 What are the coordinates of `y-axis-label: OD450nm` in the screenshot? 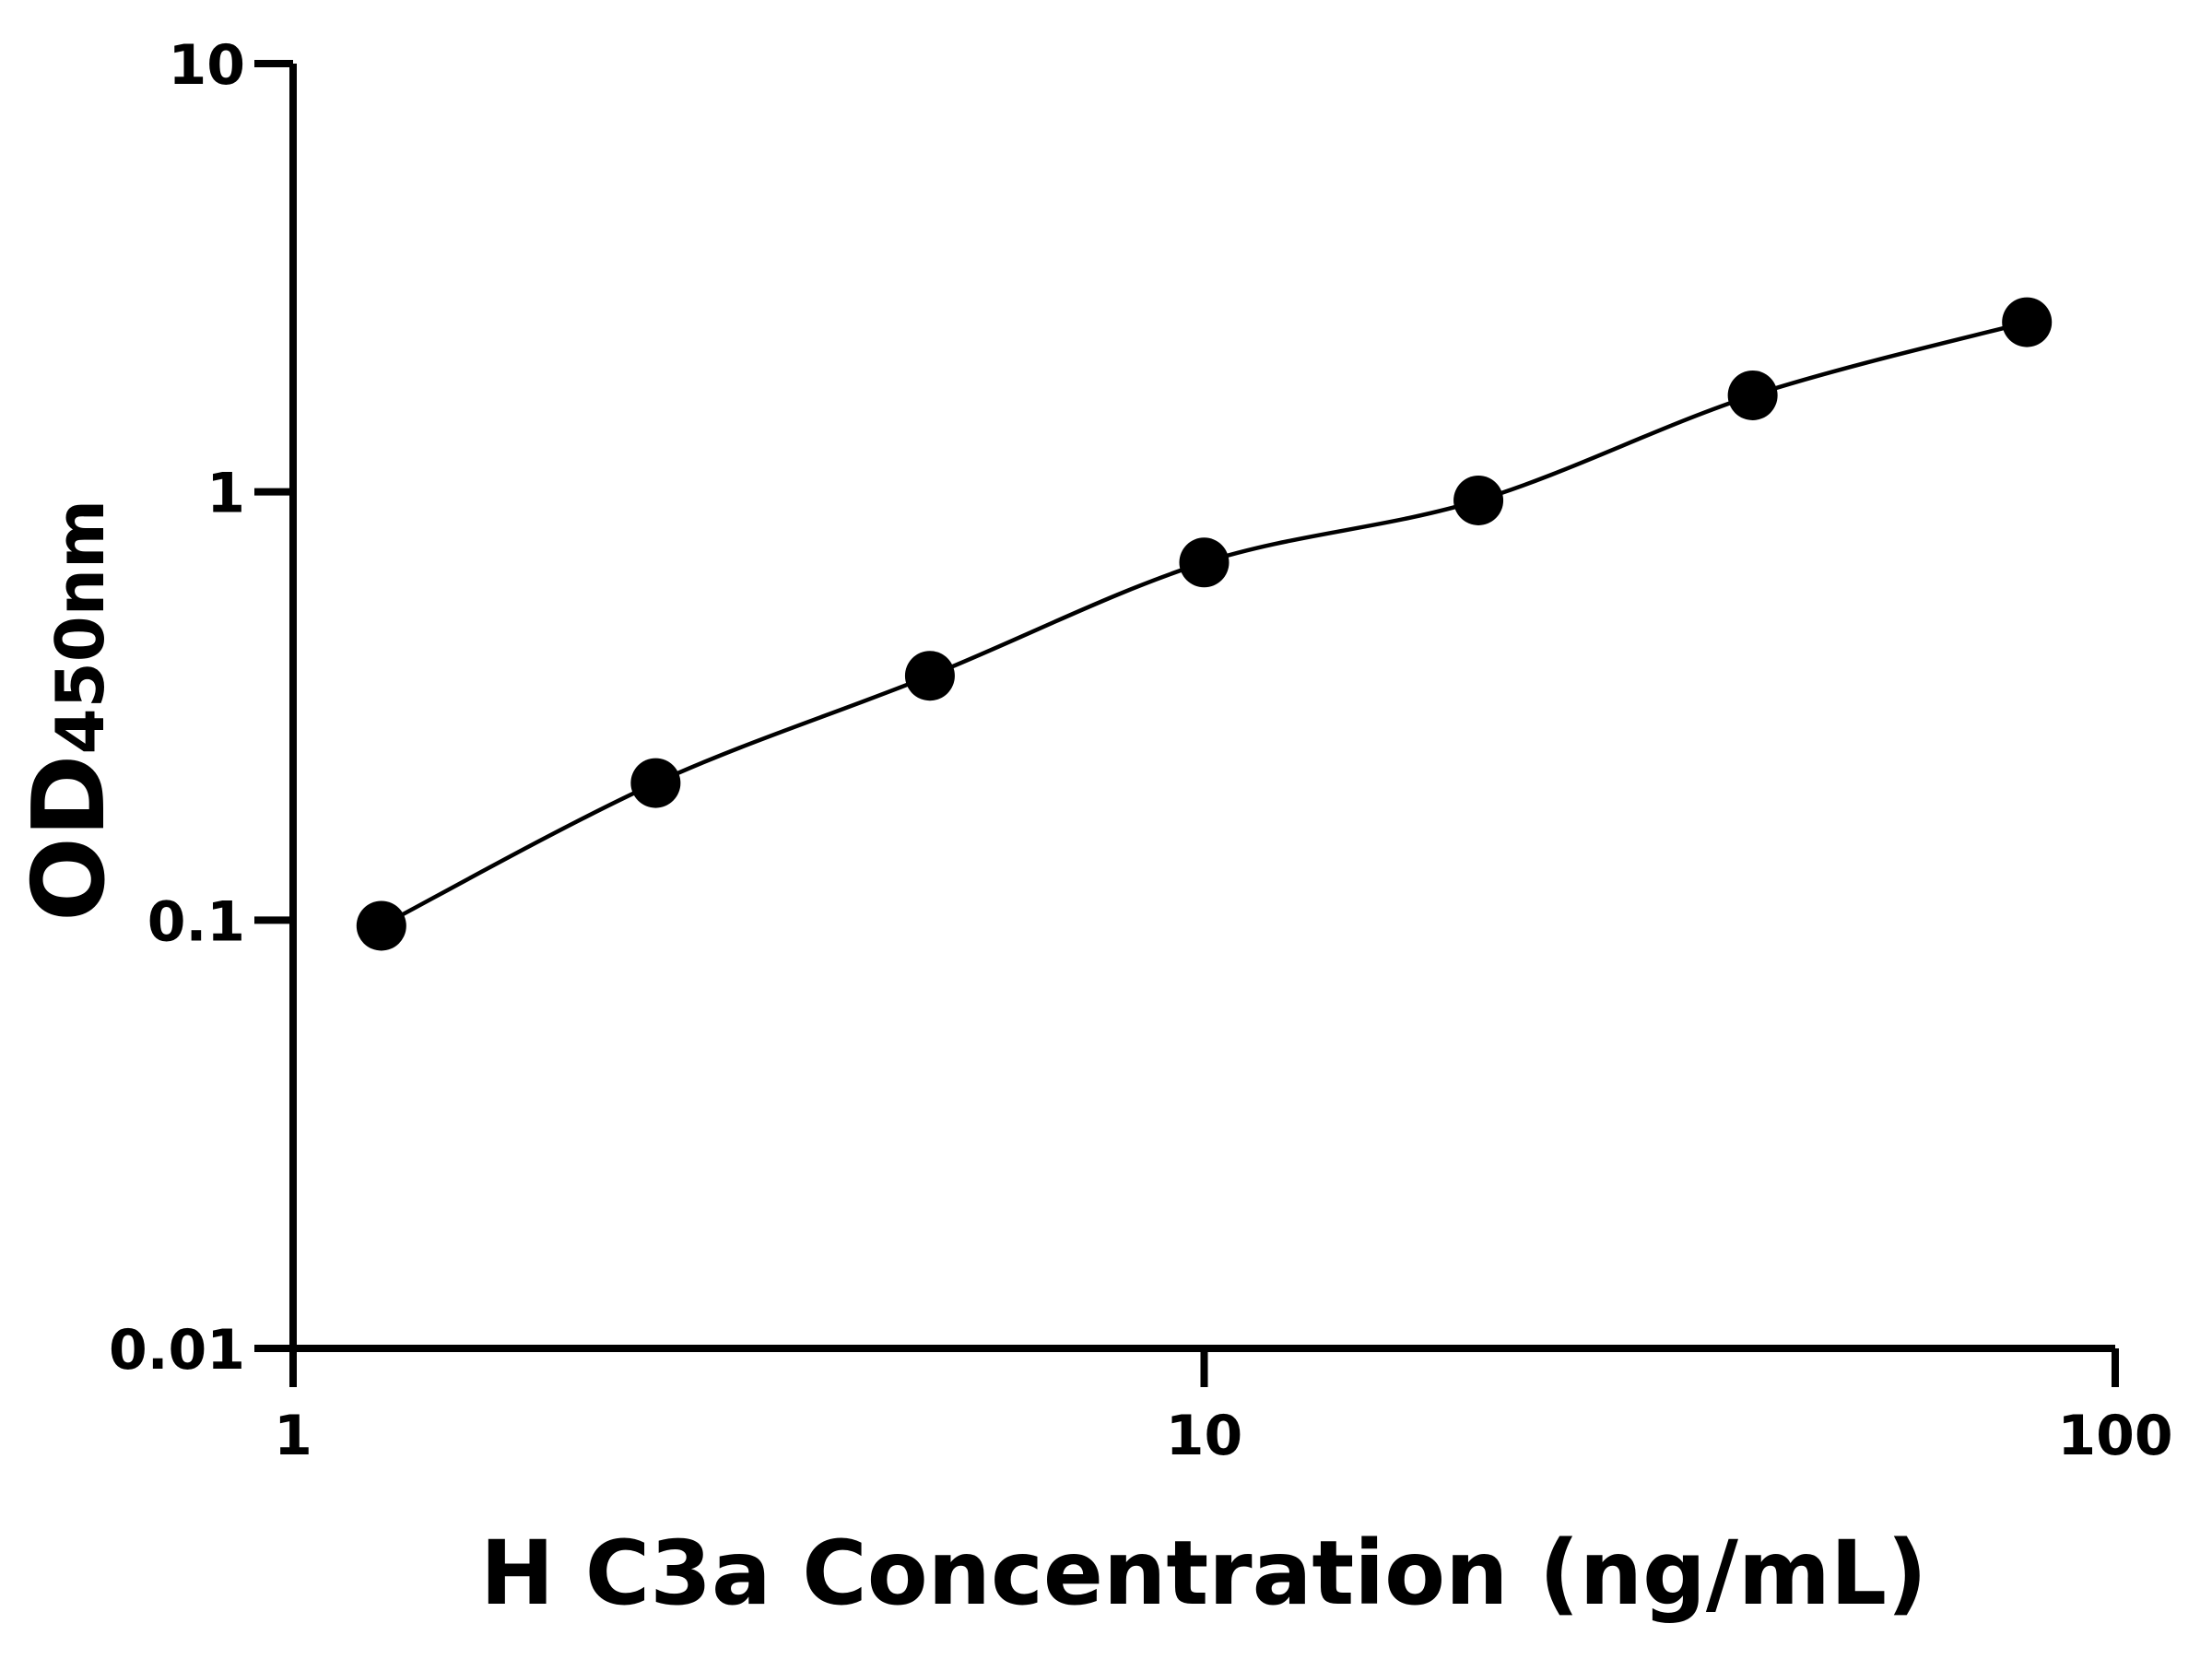 It's located at (69, 711).